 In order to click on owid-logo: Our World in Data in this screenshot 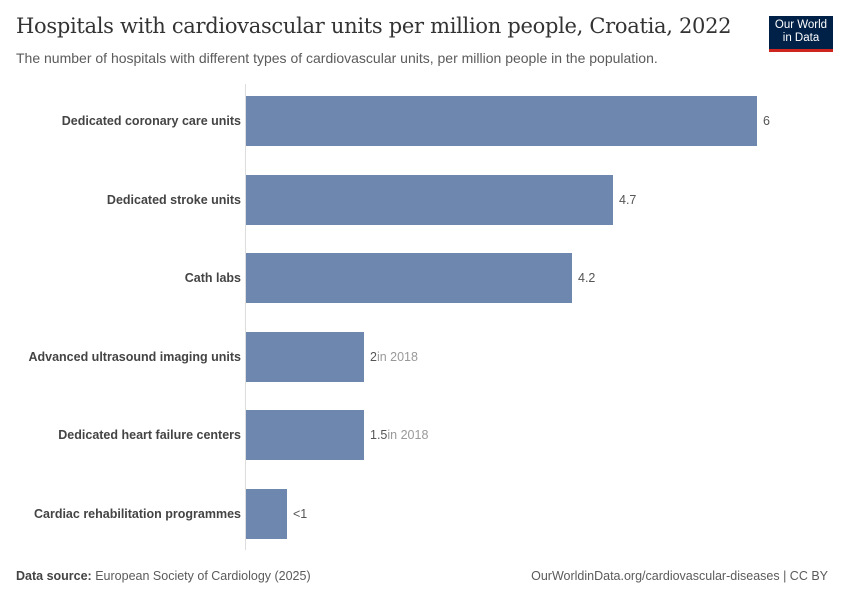, I will do `click(801, 34)`.